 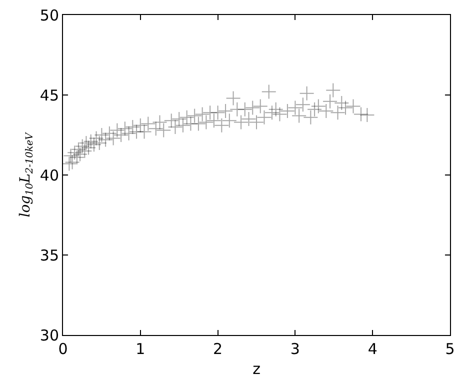 What do you see at coordinates (295, 349) in the screenshot?
I see `x-tick-label: 3` at bounding box center [295, 349].